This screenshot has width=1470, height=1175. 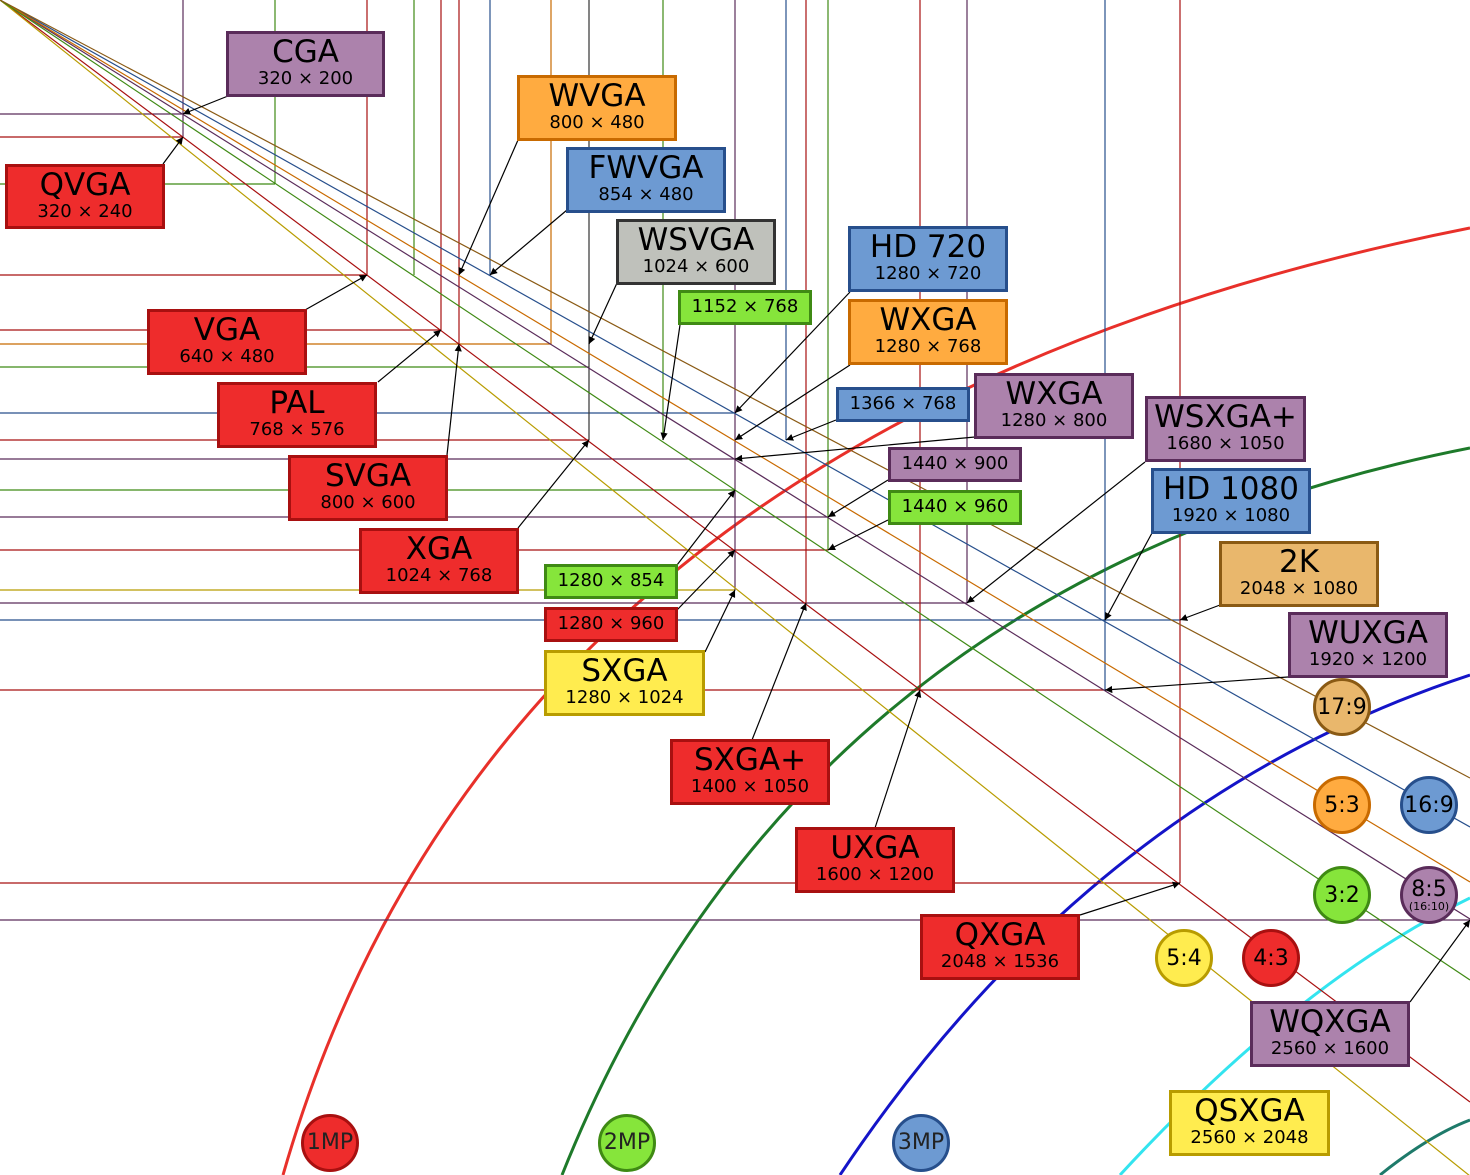 I want to click on cga-box: CGA 320 × 200, so click(x=305, y=64).